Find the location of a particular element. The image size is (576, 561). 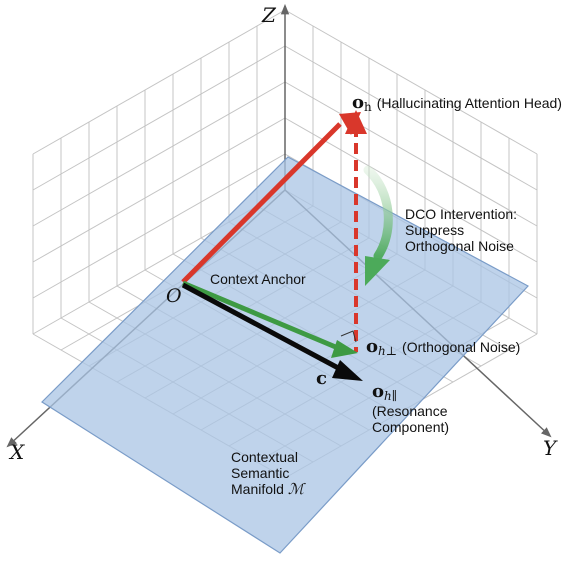

res-description-line1: (Resonance is located at coordinates (410, 411).